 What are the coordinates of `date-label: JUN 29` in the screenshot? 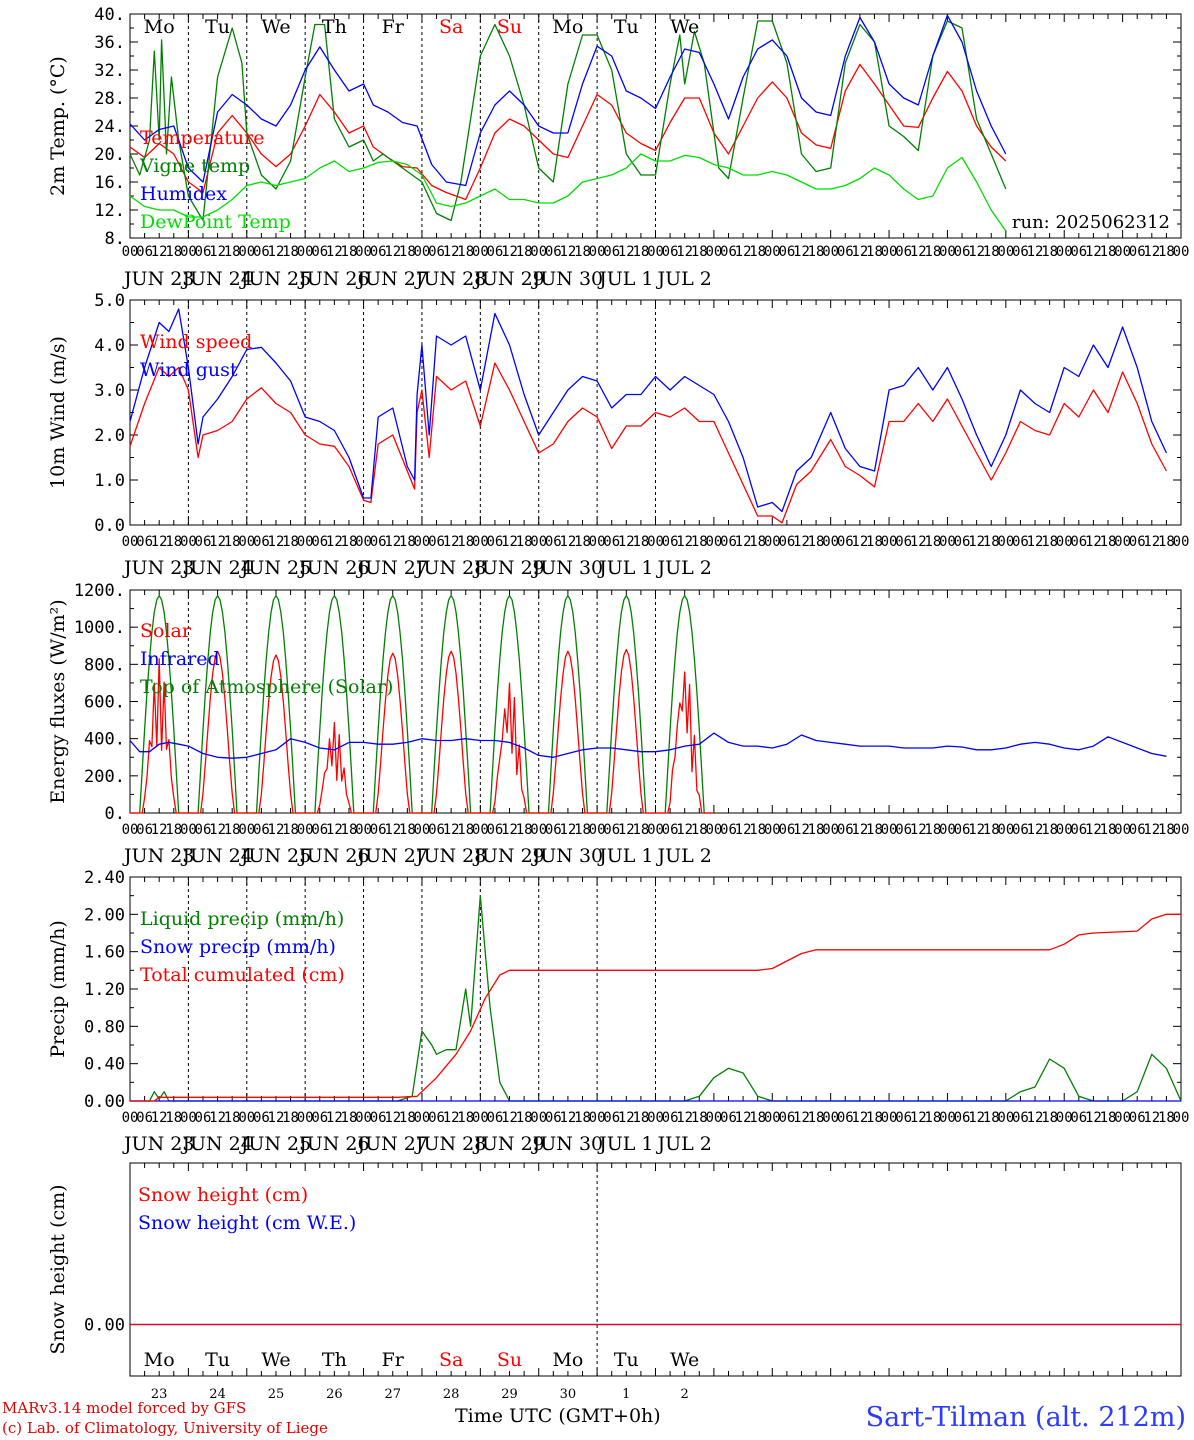 It's located at (508, 279).